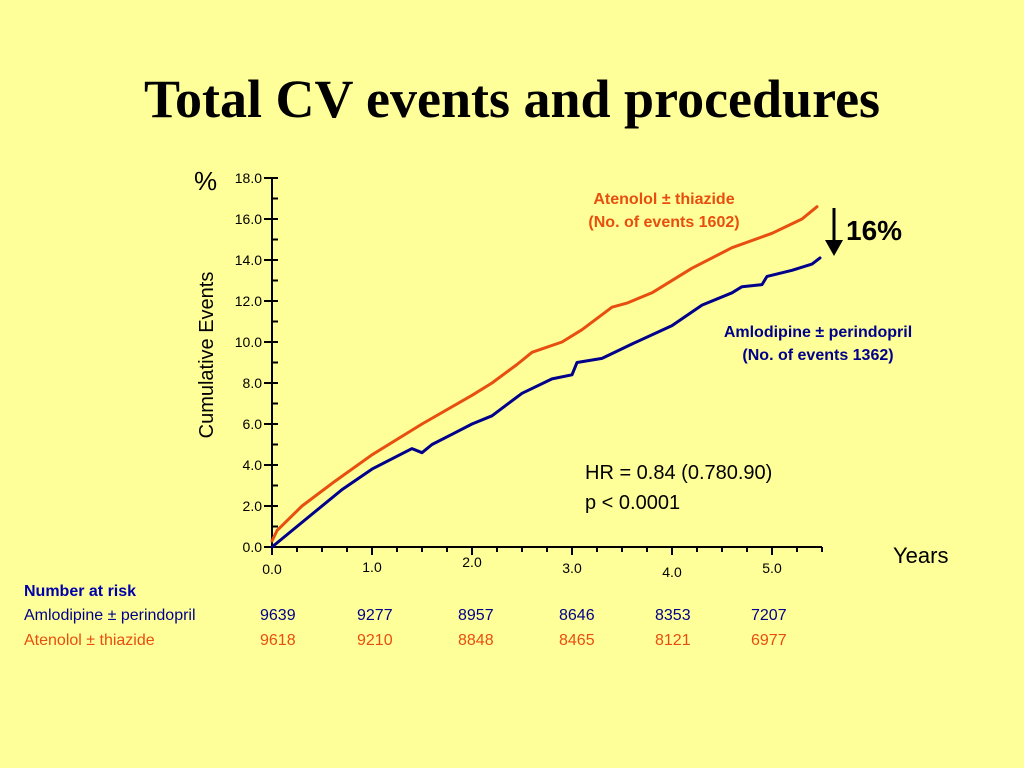 This screenshot has width=1024, height=768. I want to click on risk-value: 8848, so click(476, 640).